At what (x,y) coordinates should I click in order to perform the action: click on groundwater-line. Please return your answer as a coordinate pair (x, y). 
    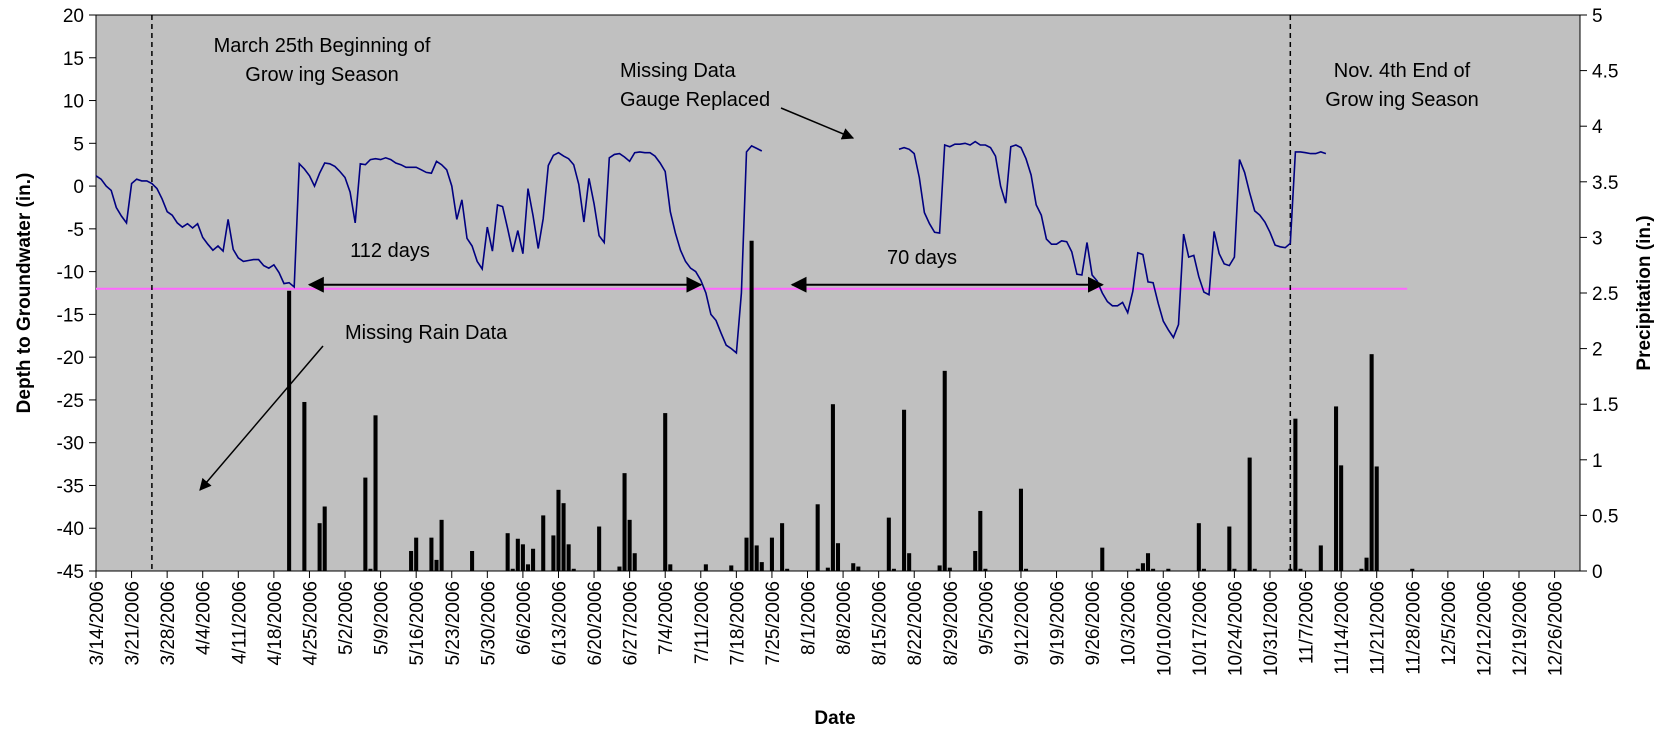
    Looking at the image, I should click on (1112, 240).